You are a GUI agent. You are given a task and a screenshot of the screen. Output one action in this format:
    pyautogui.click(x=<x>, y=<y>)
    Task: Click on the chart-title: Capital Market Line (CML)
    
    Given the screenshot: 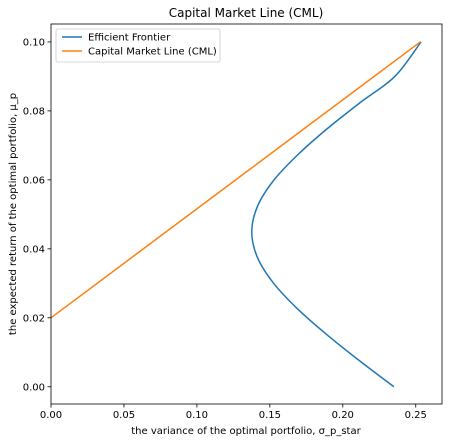 What is the action you would take?
    pyautogui.click(x=246, y=13)
    